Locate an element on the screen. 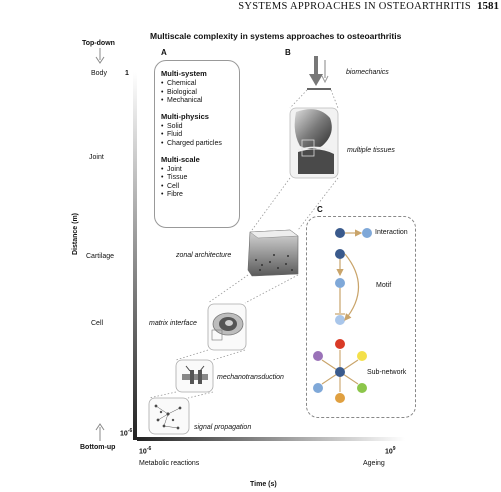 The image size is (501, 492). x-caption-ageing: Ageing is located at coordinates (374, 463).